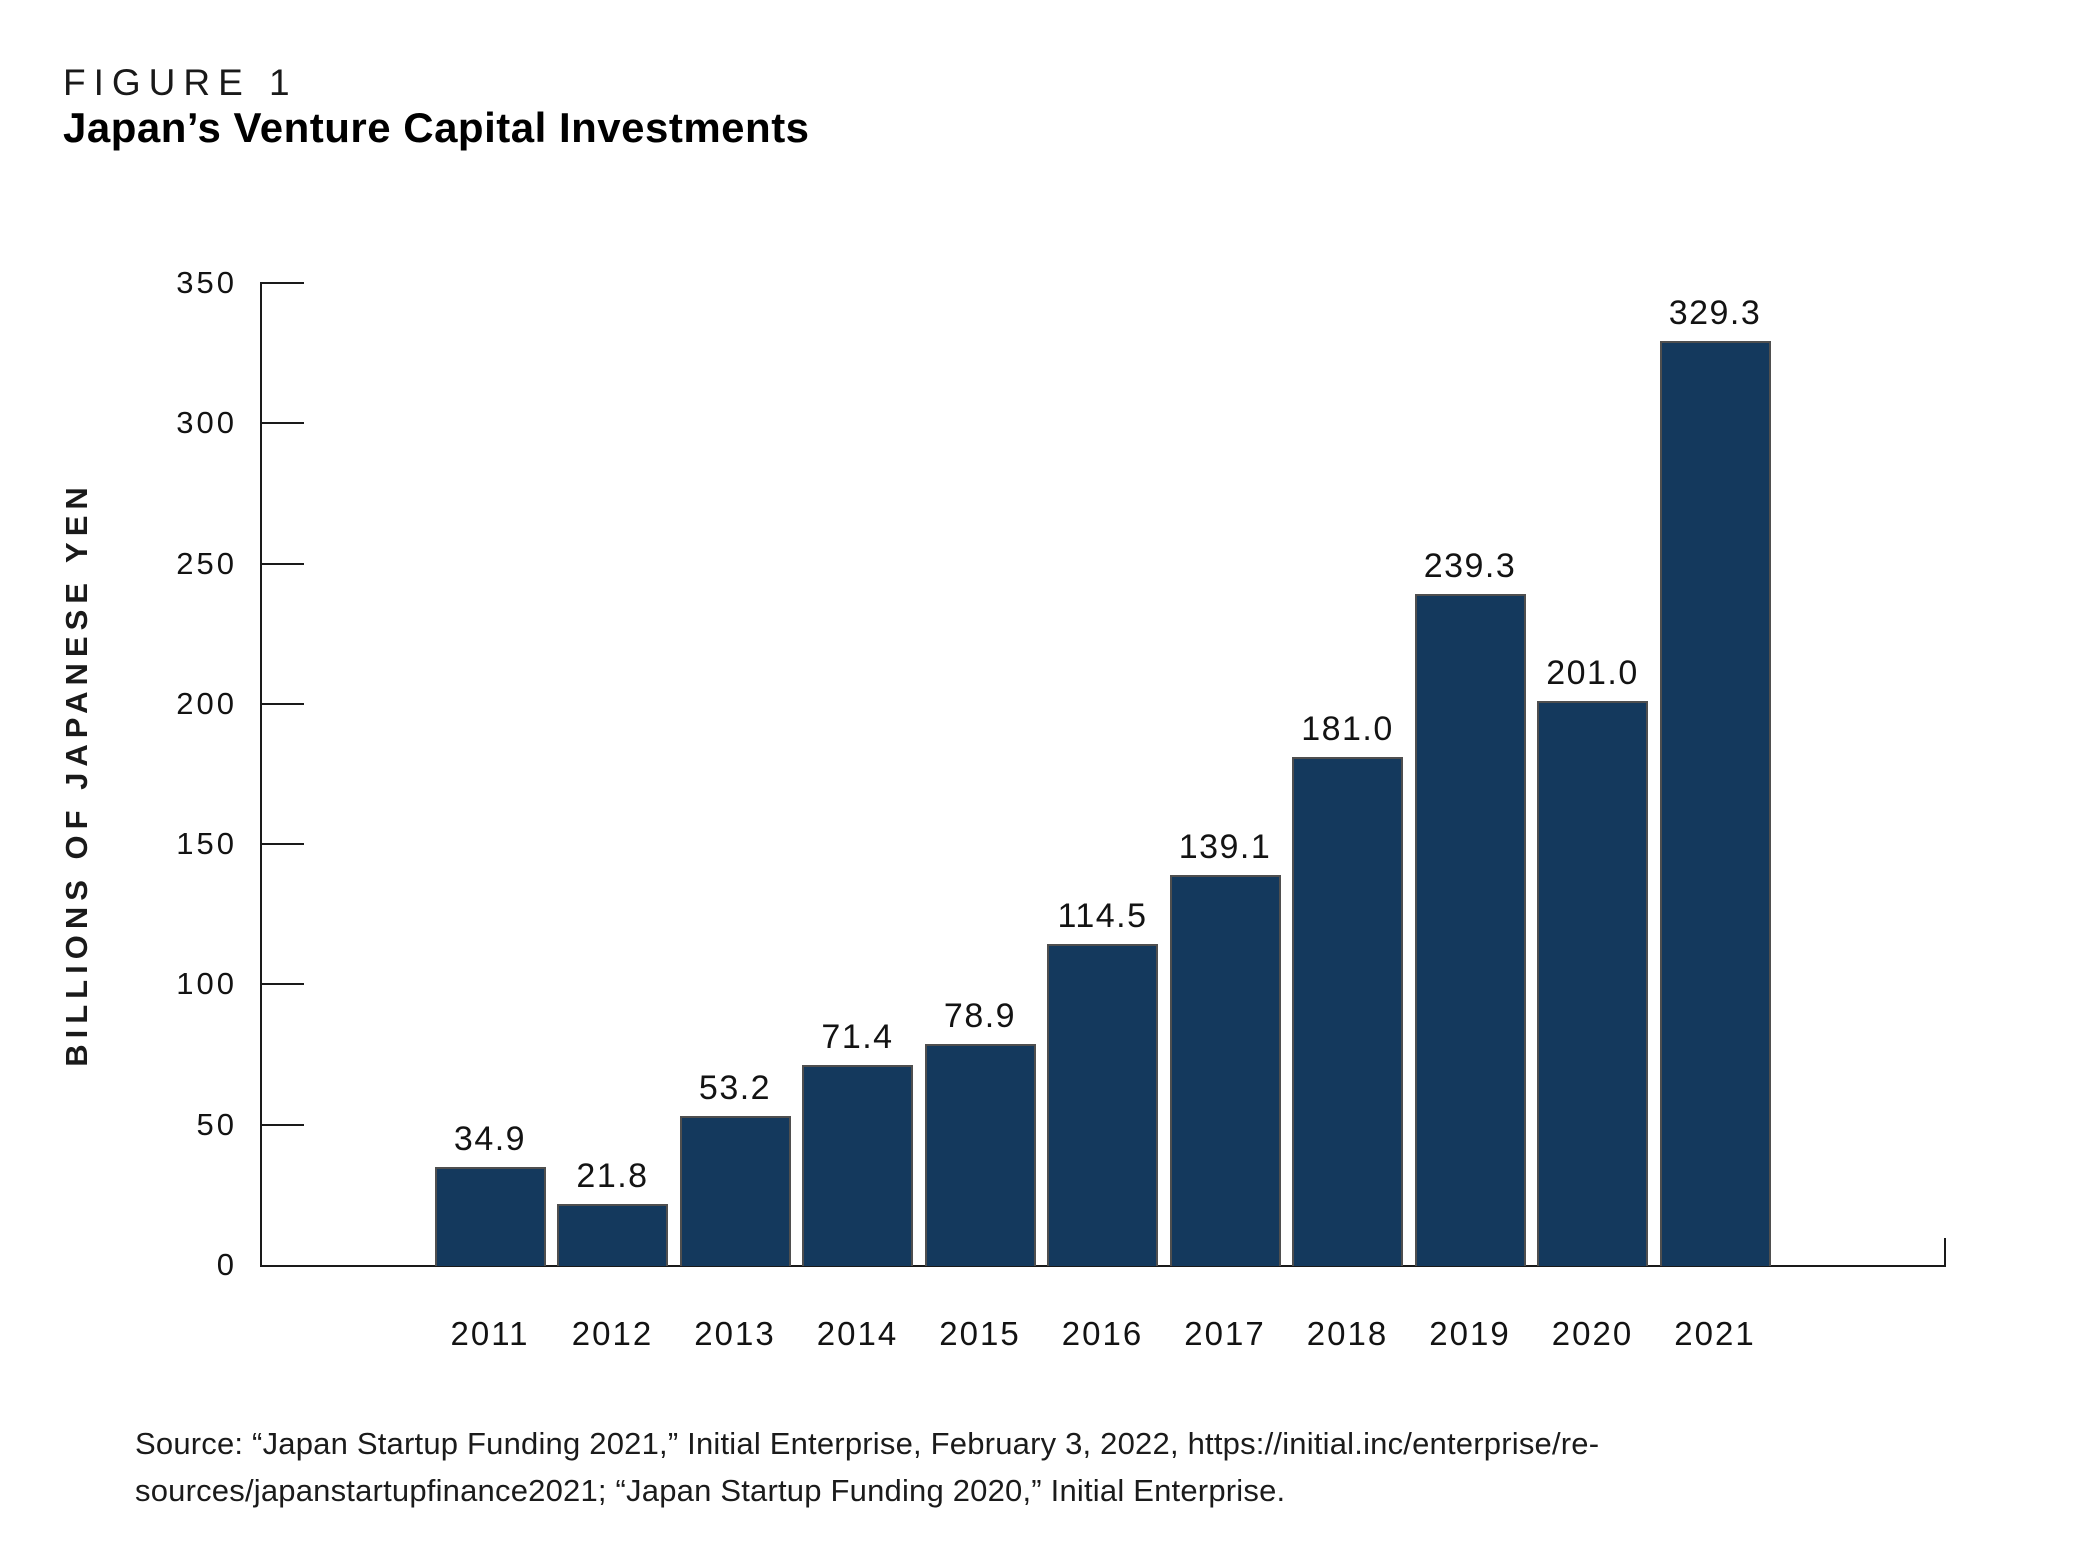  Describe the element at coordinates (206, 984) in the screenshot. I see `y-tick-label: 100` at that location.